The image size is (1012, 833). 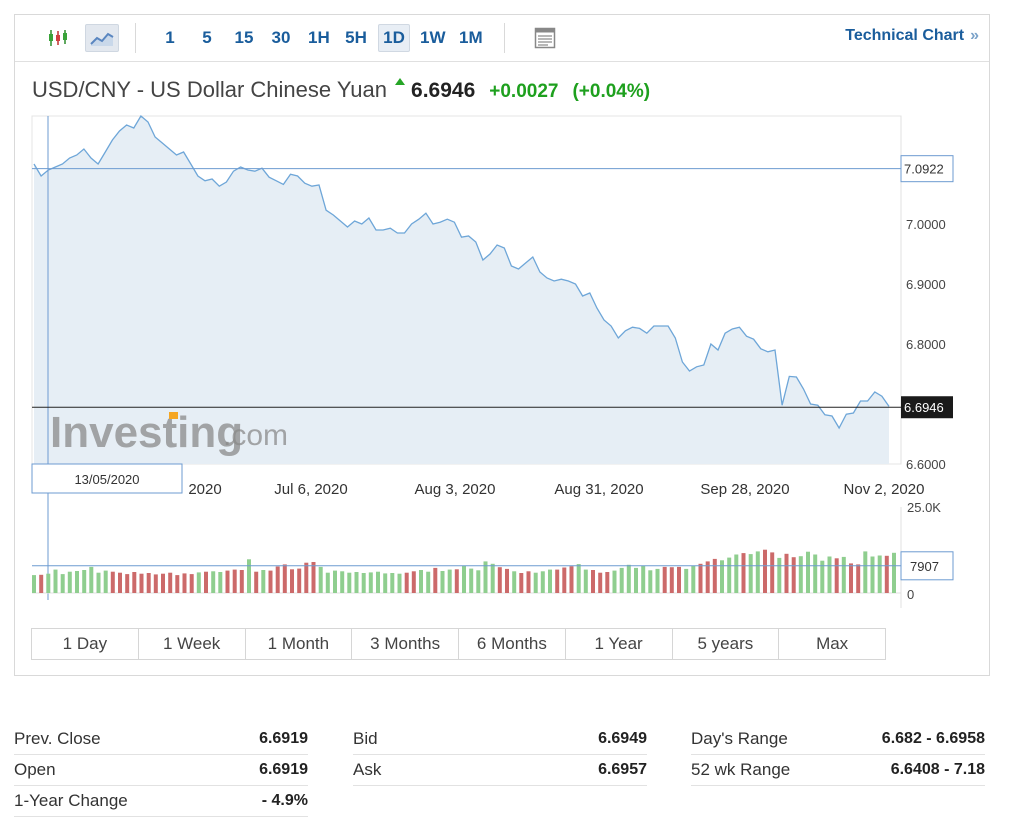 What do you see at coordinates (500, 770) in the screenshot?
I see `stat-row: Ask 6.6957` at bounding box center [500, 770].